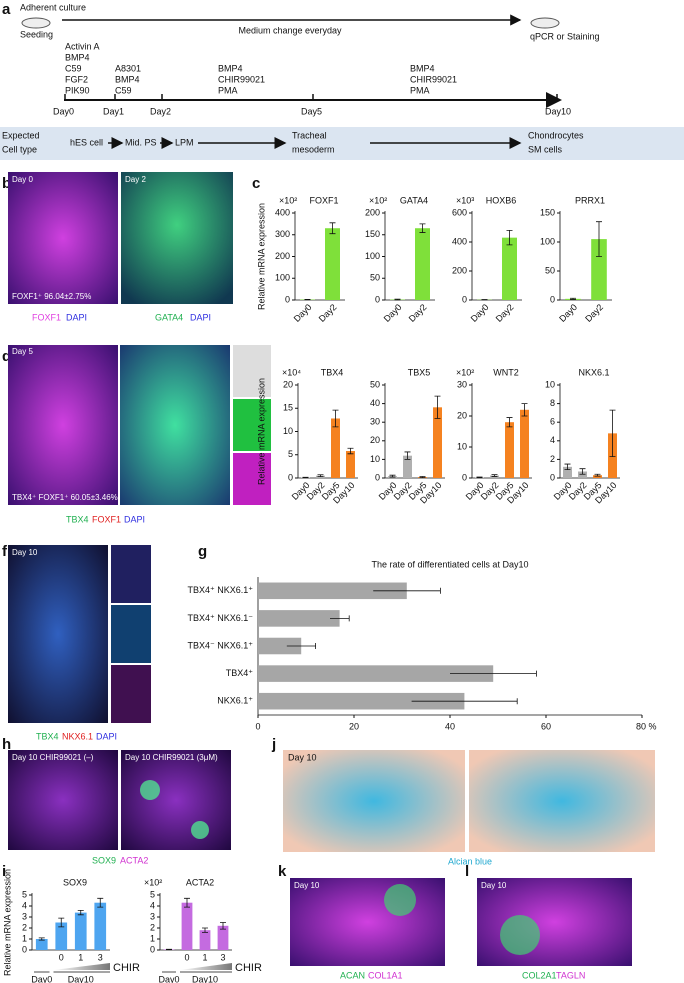 The height and width of the screenshot is (983, 684). I want to click on colony, so click(150, 790).